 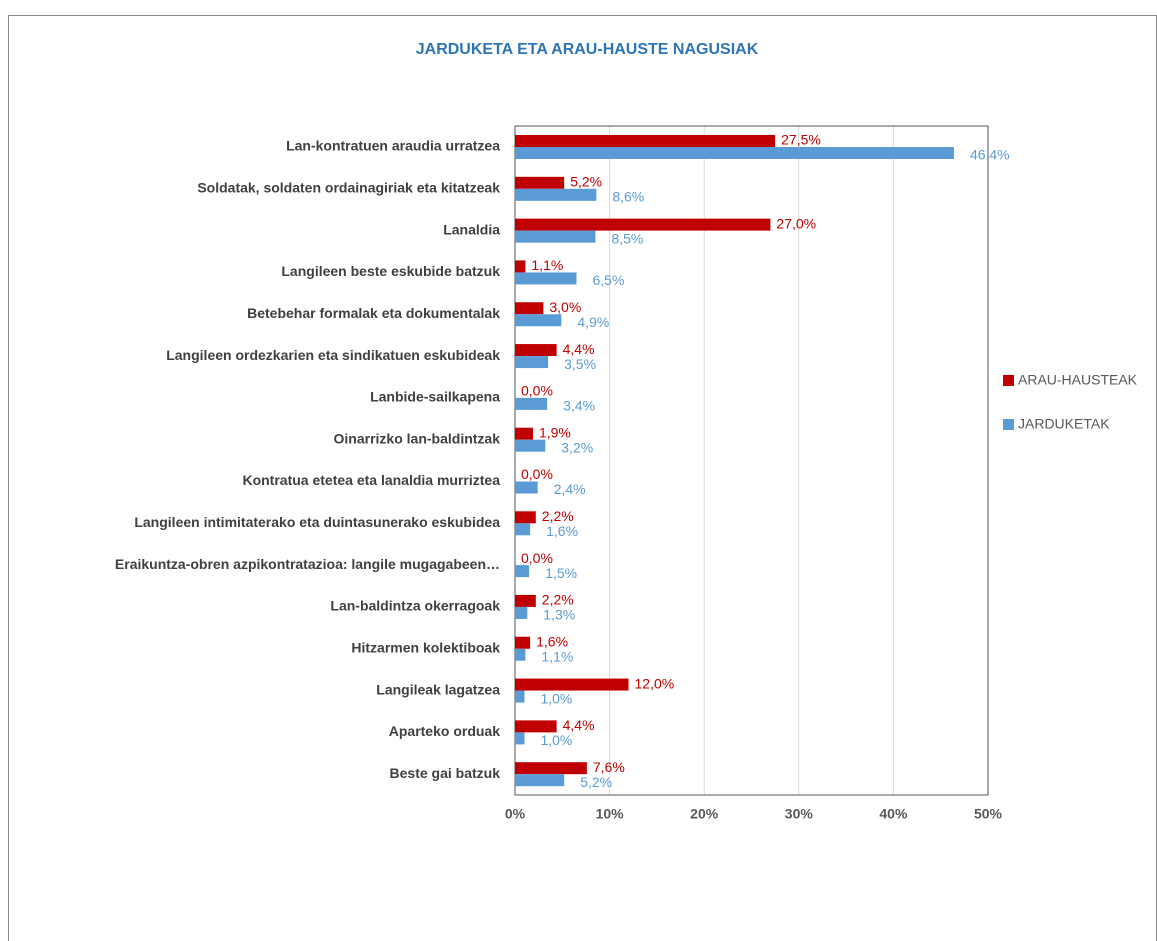 What do you see at coordinates (988, 814) in the screenshot?
I see `x-tick-label: 50%` at bounding box center [988, 814].